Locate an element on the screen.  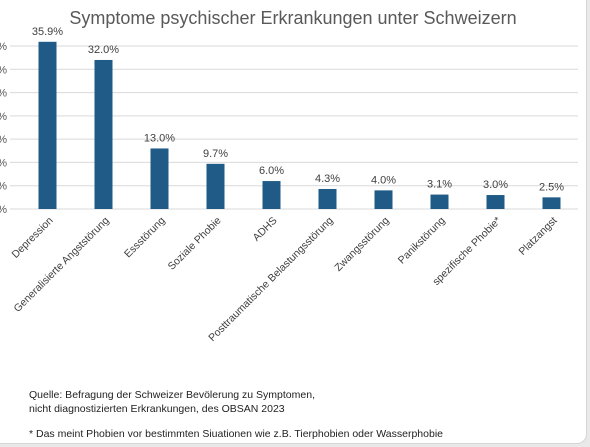
x-tick-label: Panikstörung is located at coordinates (422, 241).